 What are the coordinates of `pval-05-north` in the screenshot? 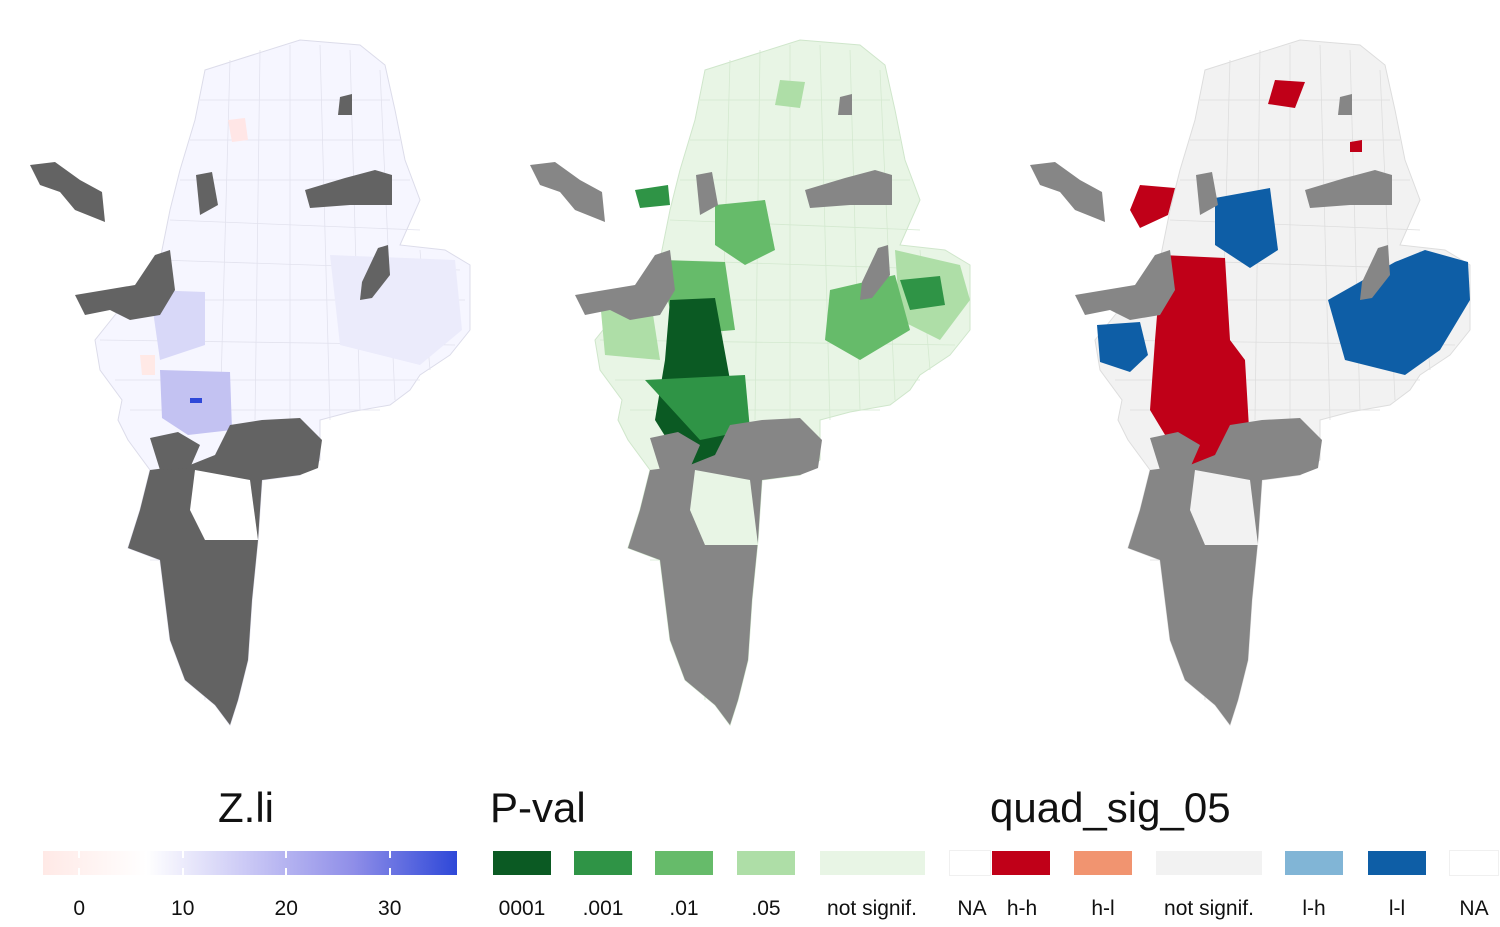 It's located at (790, 94).